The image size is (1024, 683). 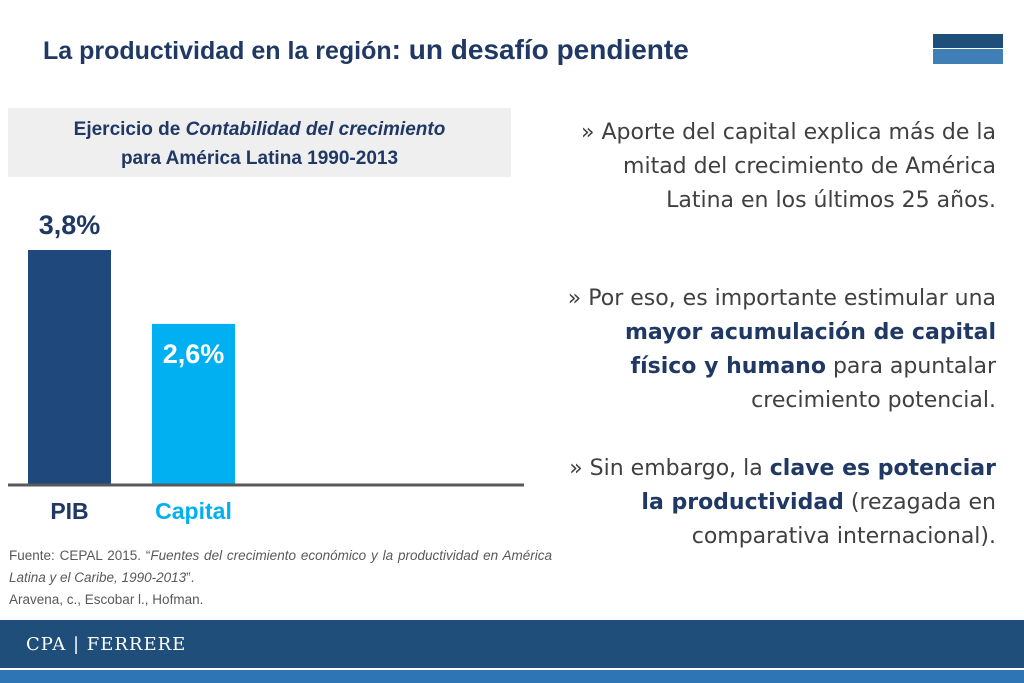 What do you see at coordinates (106, 599) in the screenshot?
I see `source-authors: Aravena, c., Escobar l., Hofman.` at bounding box center [106, 599].